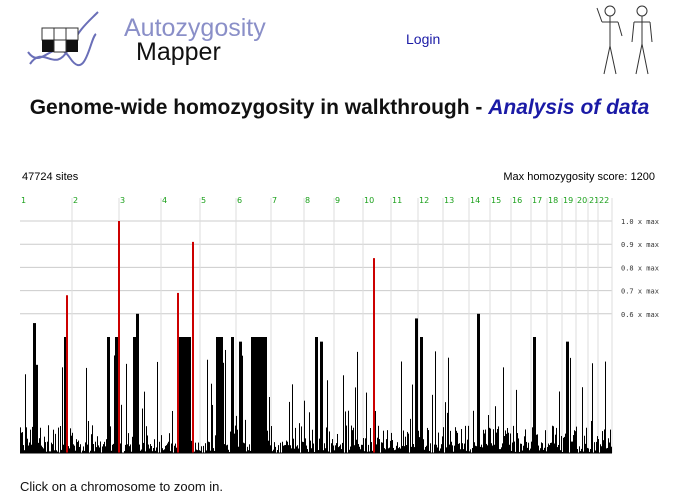  Describe the element at coordinates (122, 200) in the screenshot. I see `chromosome-label-3: 3` at that location.